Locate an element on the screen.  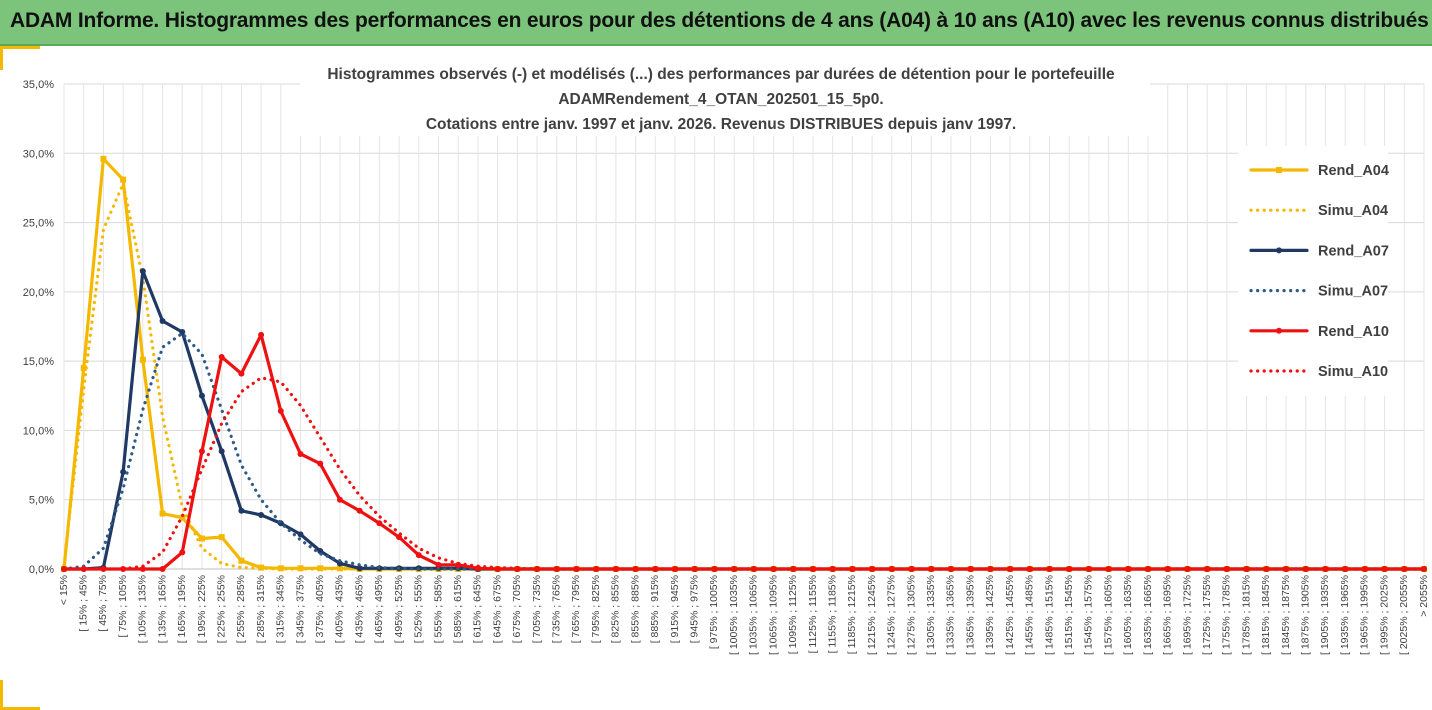
x-tick-label: [ 405% ; 435% is located at coordinates (340, 609).